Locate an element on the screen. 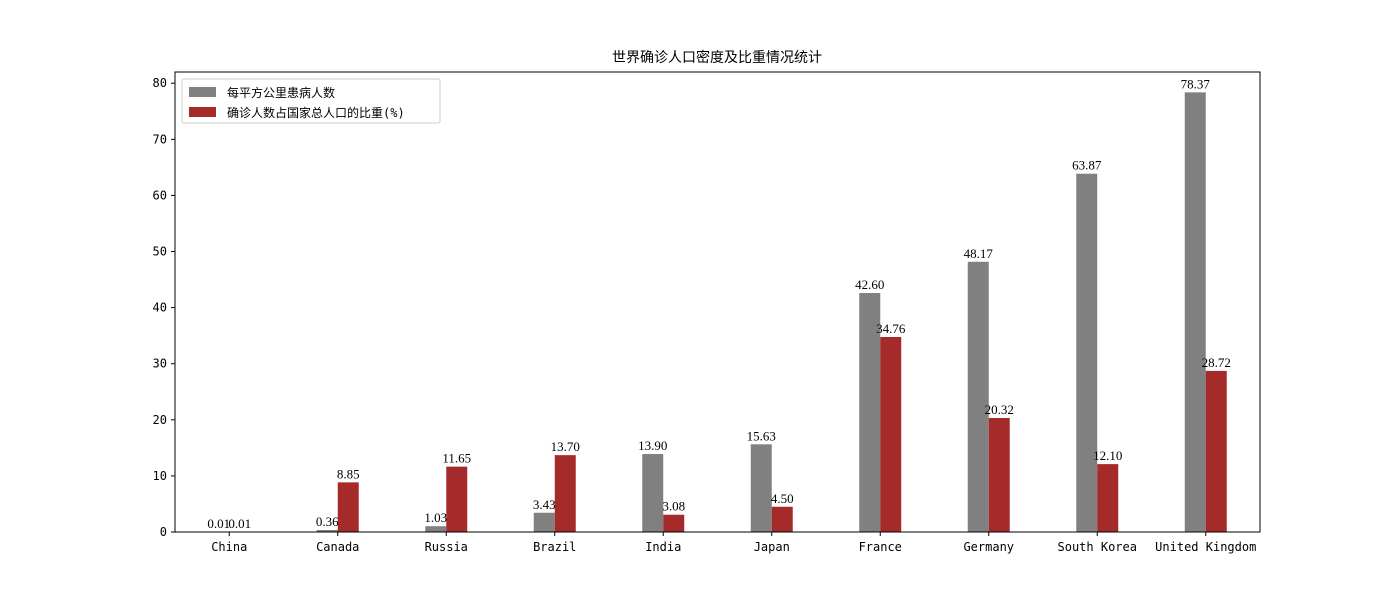  bar-density-canada is located at coordinates (327, 530).